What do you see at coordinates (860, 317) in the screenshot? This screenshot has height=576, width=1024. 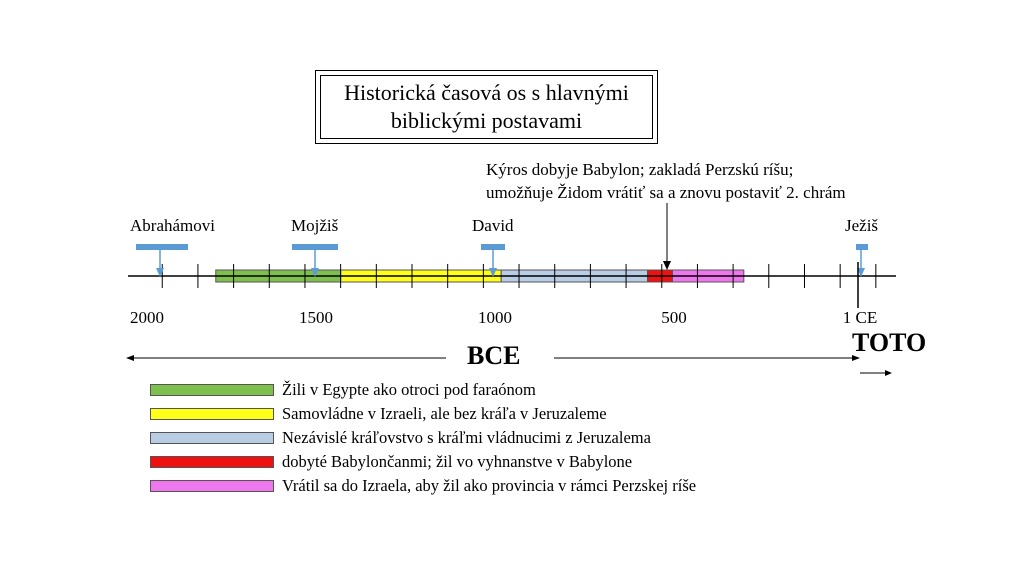 I see `tick-label-1ce: 1 CE` at bounding box center [860, 317].